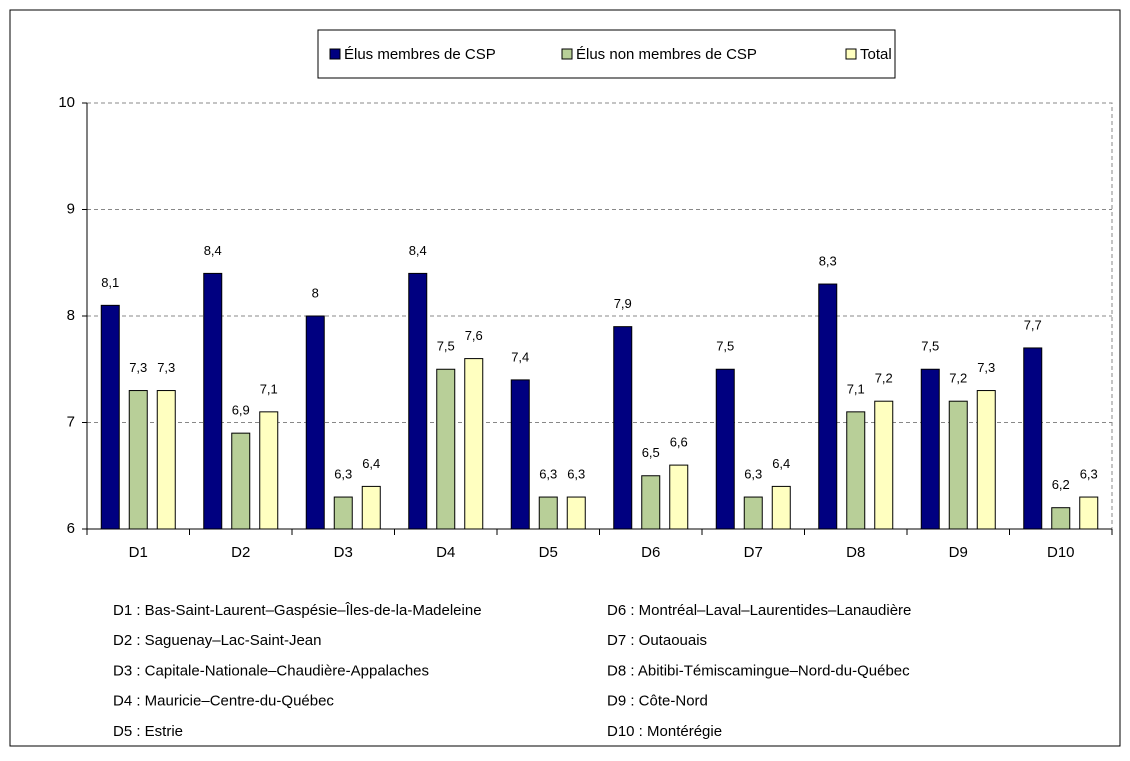  What do you see at coordinates (1061, 552) in the screenshot?
I see `x-tick-label: D10` at bounding box center [1061, 552].